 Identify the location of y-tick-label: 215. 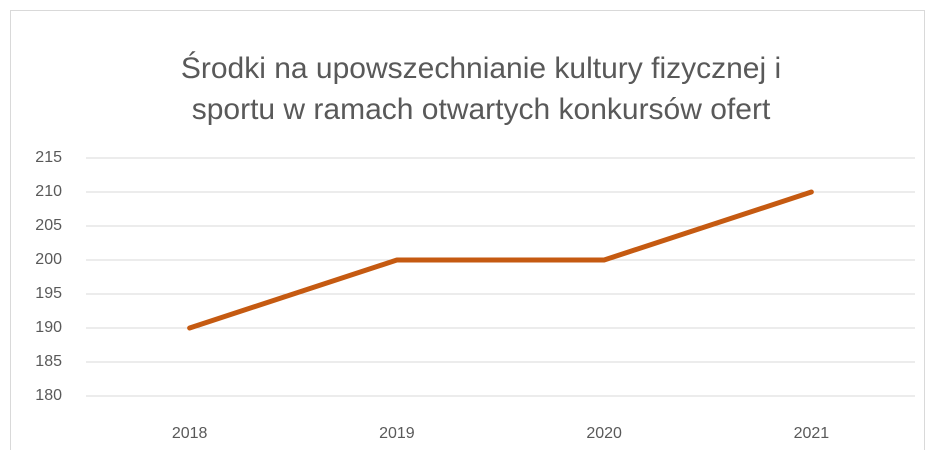
(48, 157).